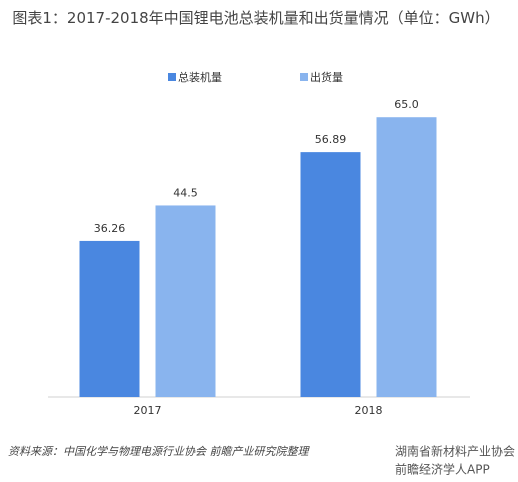  I want to click on source: 资料来源：中国化学与物理电源行业协会 前瞻产业研究院整理, so click(159, 451).